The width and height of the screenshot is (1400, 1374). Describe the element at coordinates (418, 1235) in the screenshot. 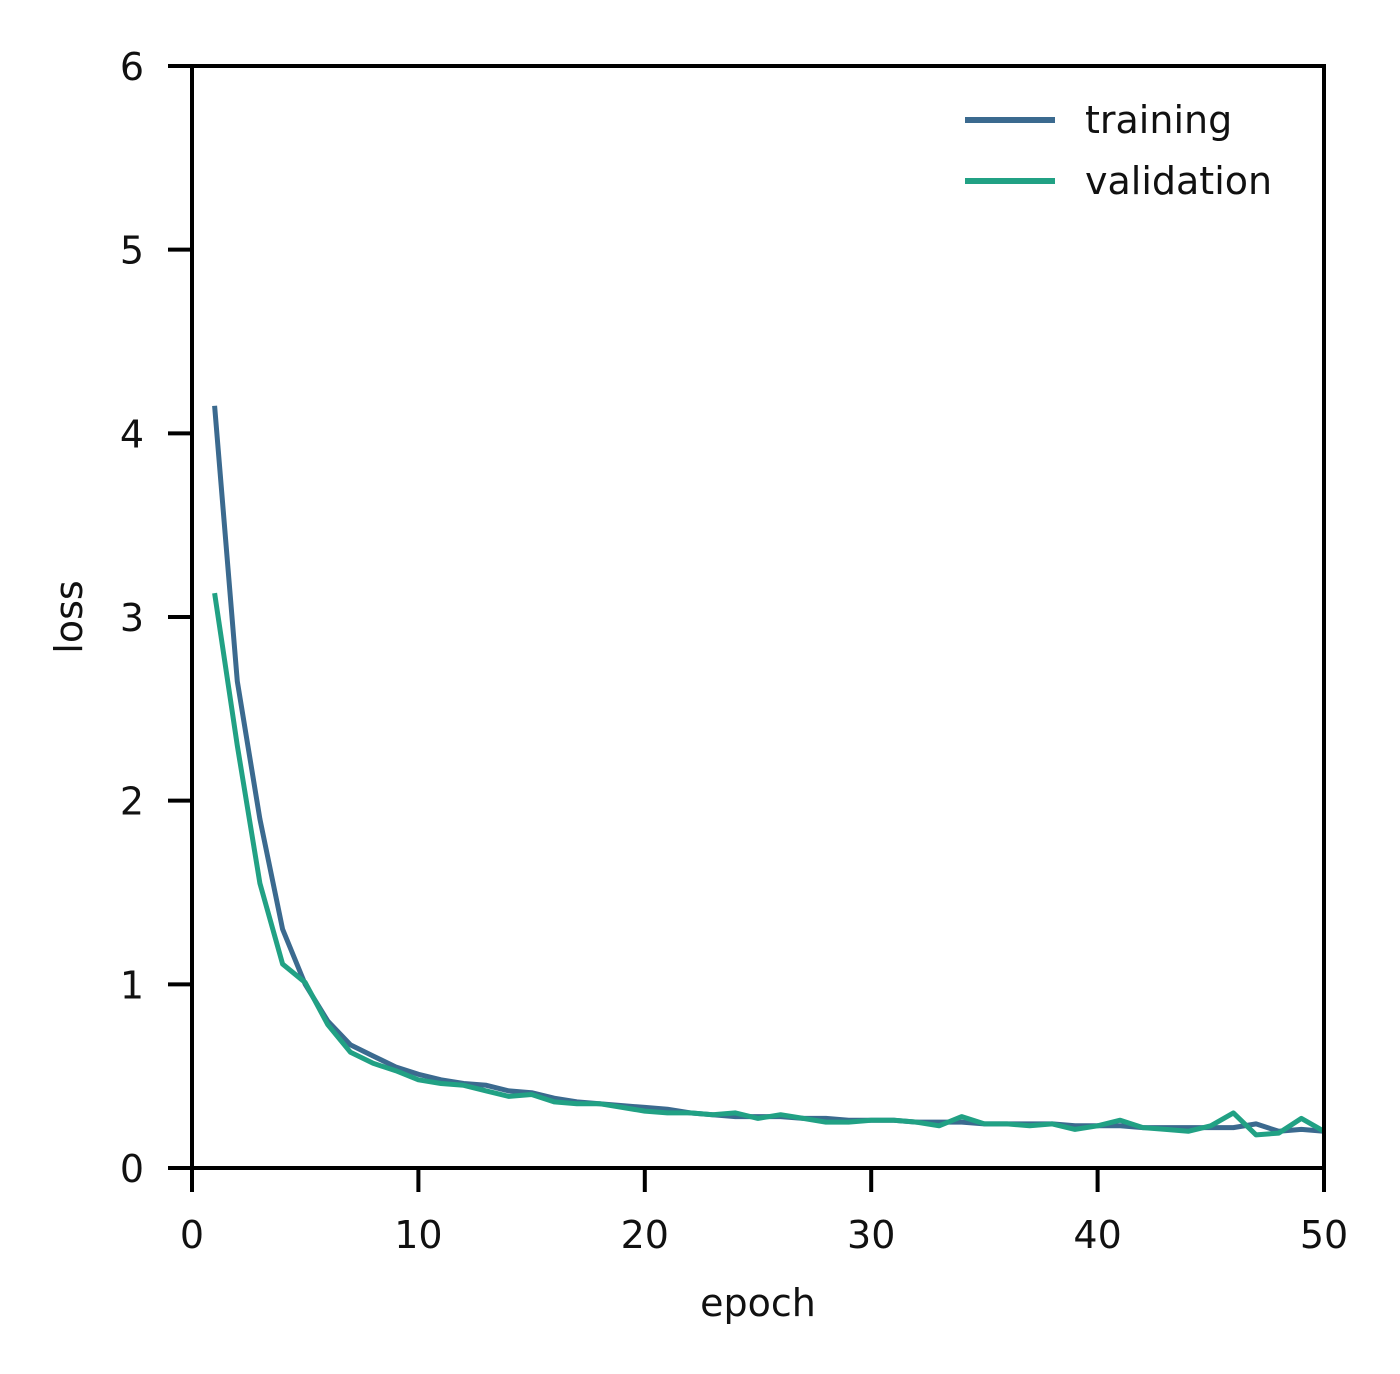

I see `x-tick-label: 10` at that location.